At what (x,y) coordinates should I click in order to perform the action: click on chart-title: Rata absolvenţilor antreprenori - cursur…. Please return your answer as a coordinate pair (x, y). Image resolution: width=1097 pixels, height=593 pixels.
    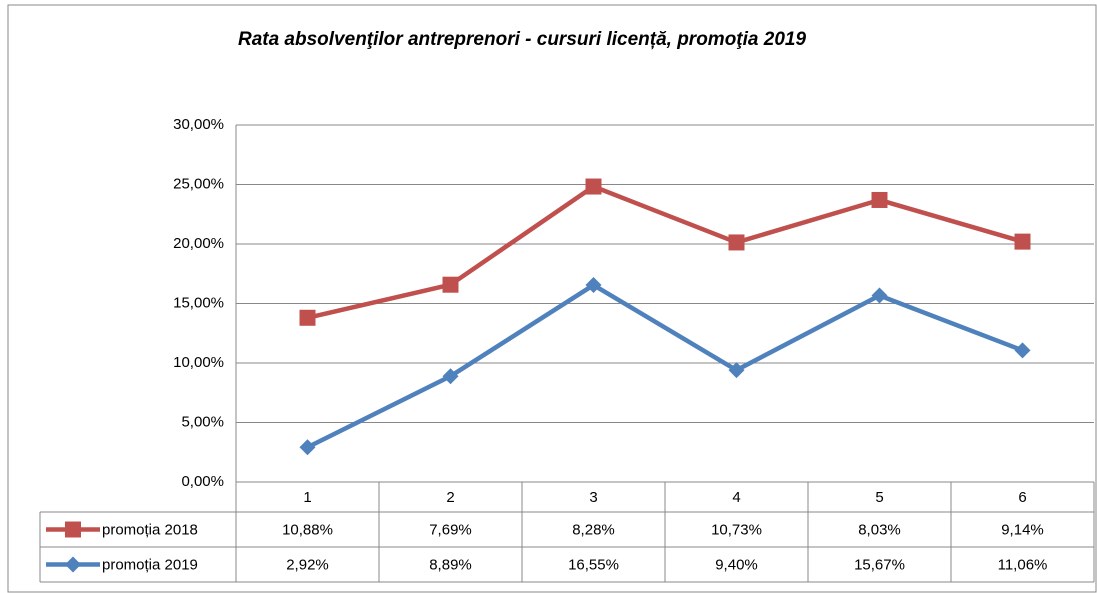
    Looking at the image, I should click on (522, 39).